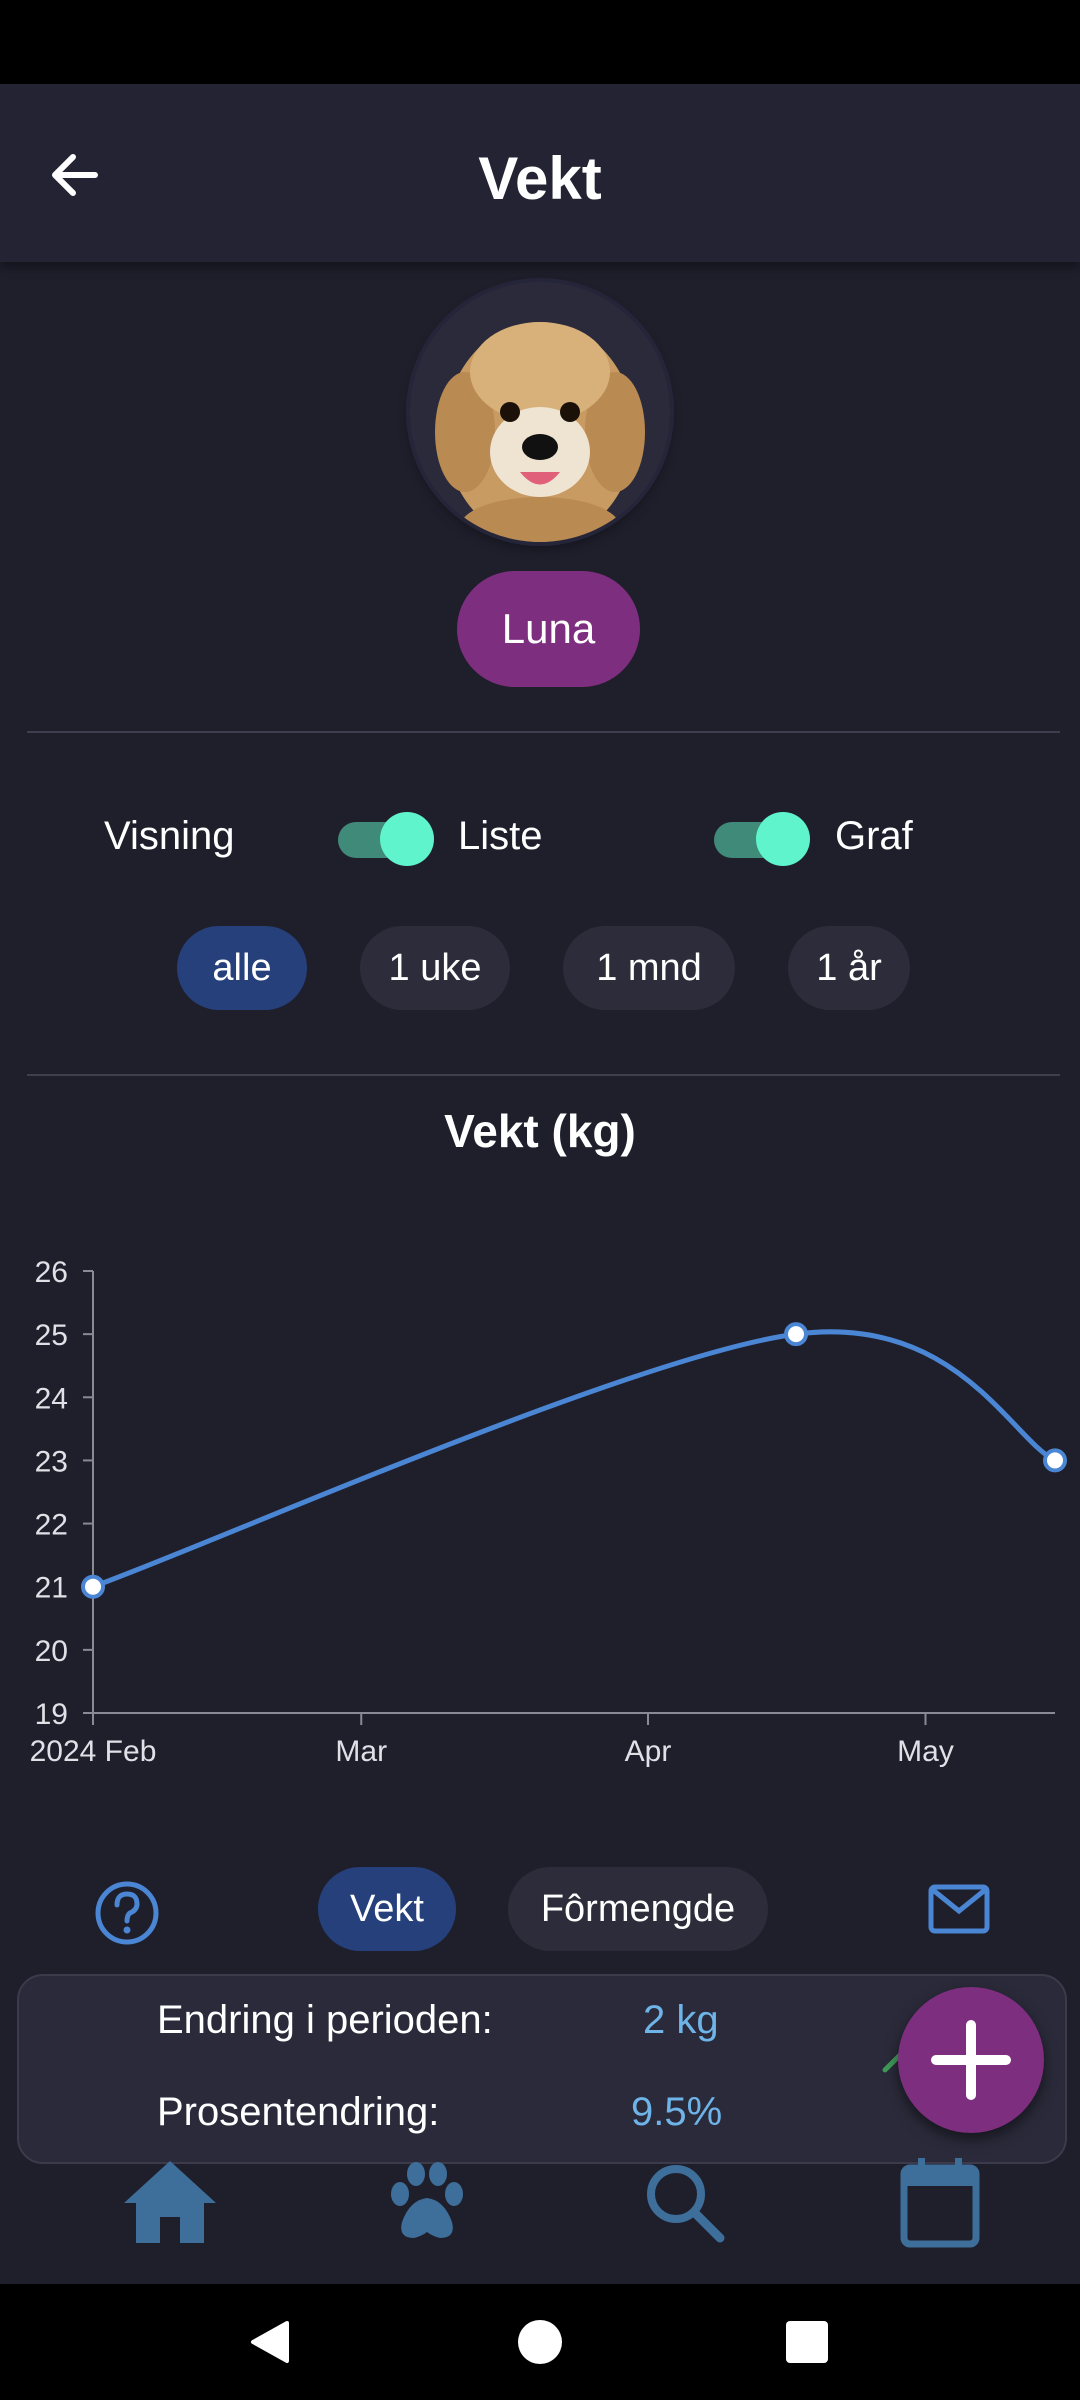 The image size is (1080, 2400). I want to click on x-tick-label: May, so click(925, 1751).